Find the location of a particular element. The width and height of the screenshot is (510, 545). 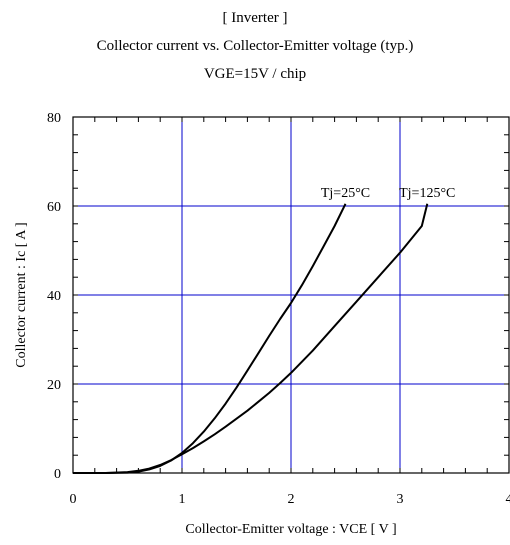

y-tick-label: 60 is located at coordinates (54, 207).